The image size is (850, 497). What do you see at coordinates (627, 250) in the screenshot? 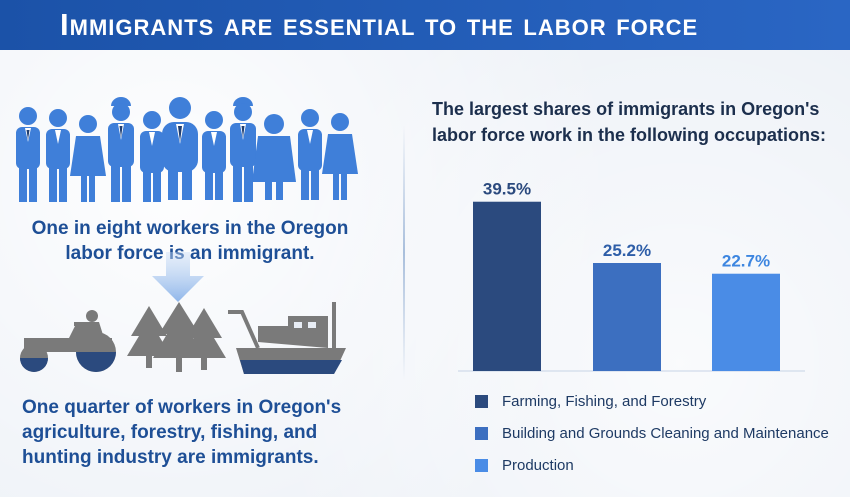
I see `bar-value-label-2: 25.2%` at bounding box center [627, 250].